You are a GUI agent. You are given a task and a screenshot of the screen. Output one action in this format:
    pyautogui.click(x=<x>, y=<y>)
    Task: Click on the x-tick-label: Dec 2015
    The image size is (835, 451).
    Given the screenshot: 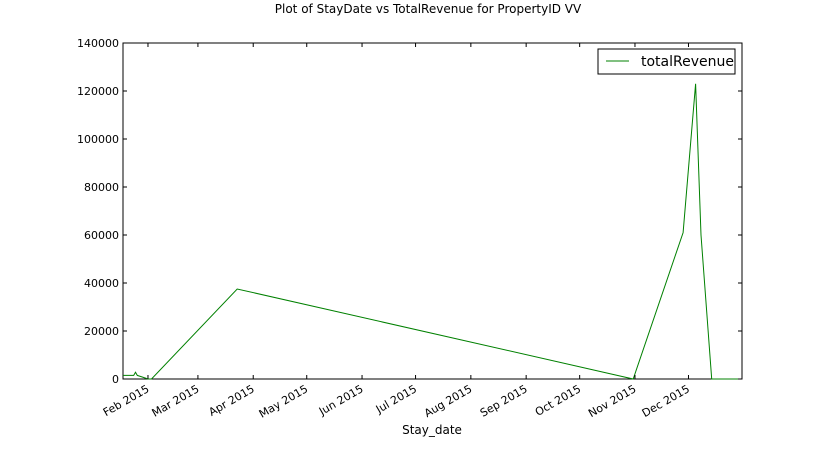 What is the action you would take?
    pyautogui.click(x=666, y=401)
    